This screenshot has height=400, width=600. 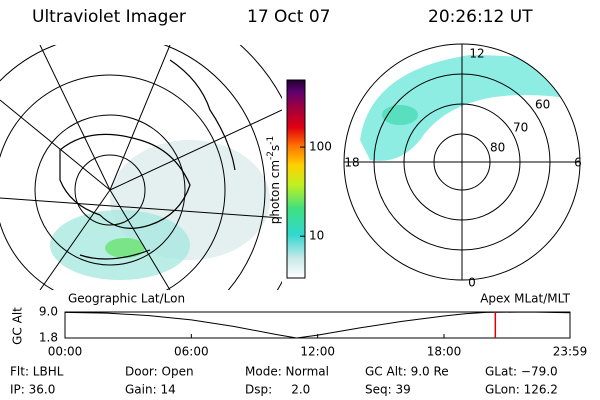 I want to click on label-part: photon cm, so click(x=275, y=192).